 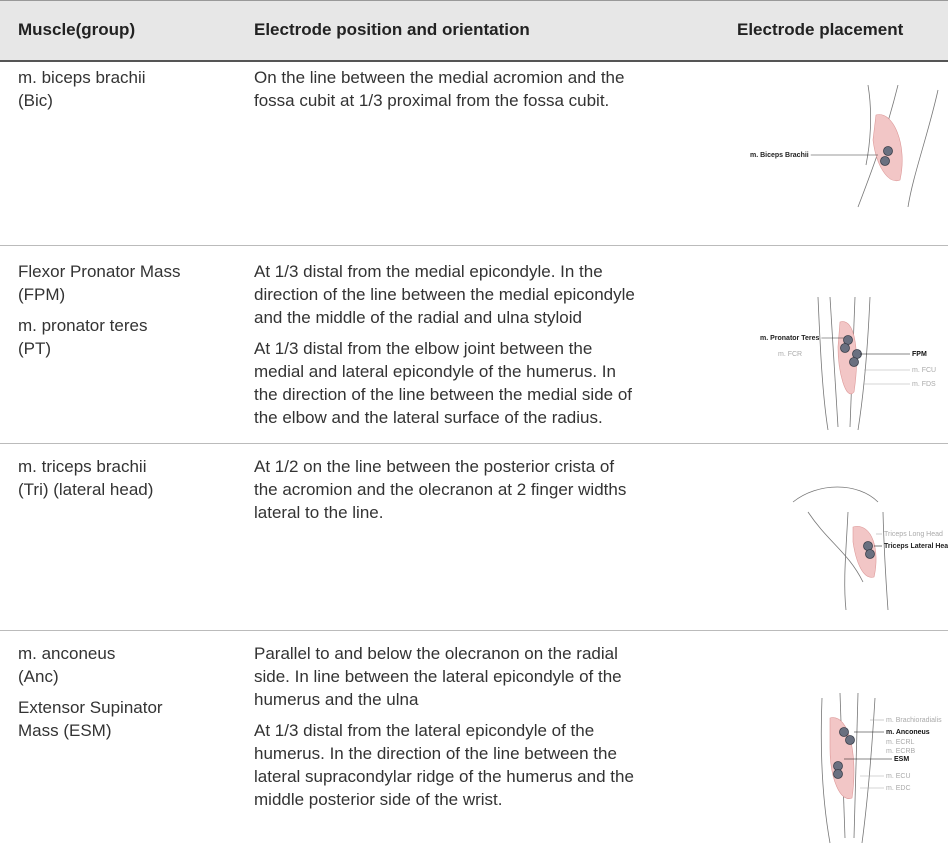 I want to click on figure-label: m. Anconeus, so click(x=908, y=732).